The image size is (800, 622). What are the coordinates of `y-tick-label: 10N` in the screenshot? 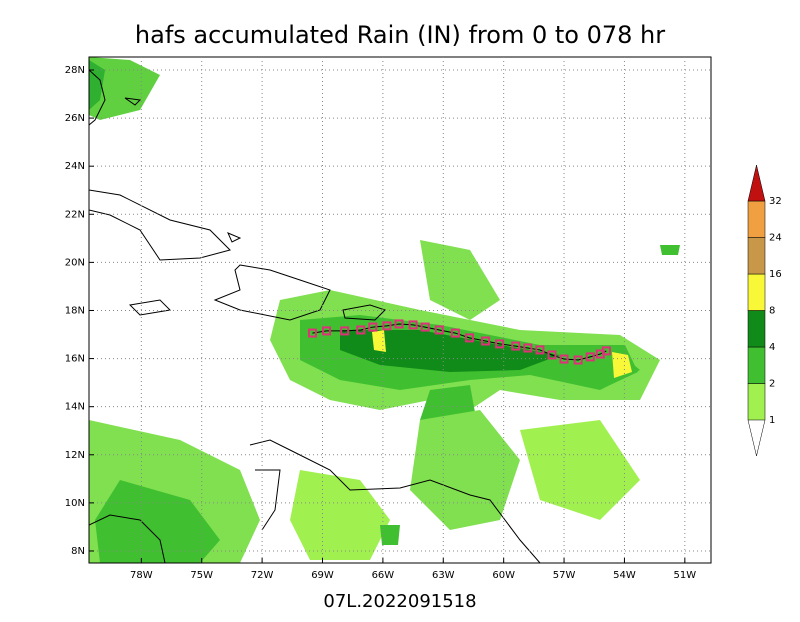 It's located at (75, 503).